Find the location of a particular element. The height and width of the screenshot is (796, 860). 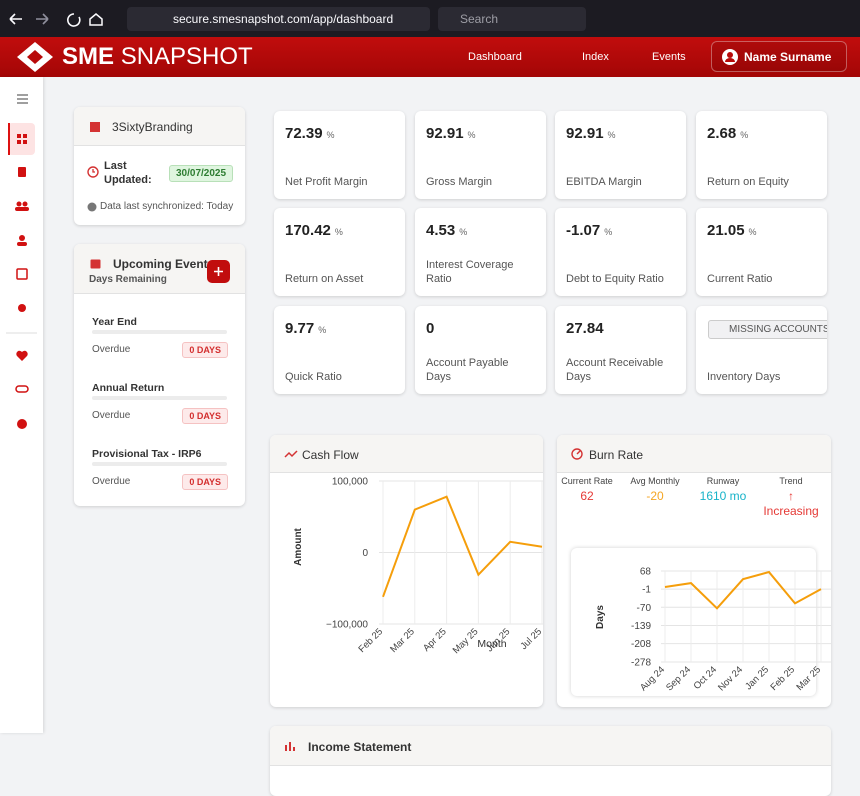

url-bar: secure.smesnapshot.com/app/dashboard is located at coordinates (278, 19).